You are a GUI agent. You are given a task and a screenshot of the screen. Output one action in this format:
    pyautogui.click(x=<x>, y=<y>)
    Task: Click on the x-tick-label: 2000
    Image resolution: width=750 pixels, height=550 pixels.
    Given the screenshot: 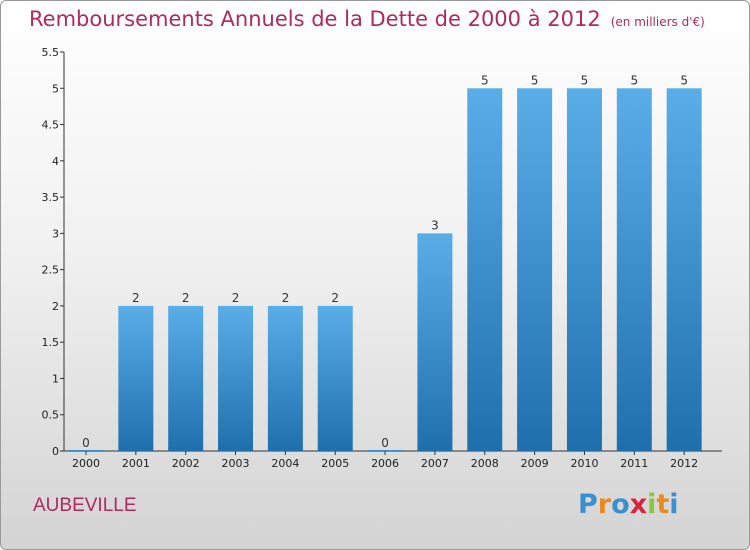 What is the action you would take?
    pyautogui.click(x=86, y=463)
    